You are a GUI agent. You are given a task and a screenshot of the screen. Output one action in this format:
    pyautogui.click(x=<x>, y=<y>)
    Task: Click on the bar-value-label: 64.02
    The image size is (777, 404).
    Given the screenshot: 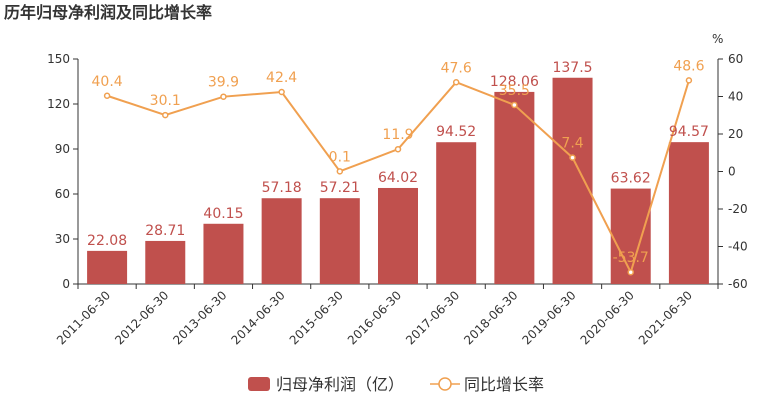 What is the action you would take?
    pyautogui.click(x=398, y=178)
    